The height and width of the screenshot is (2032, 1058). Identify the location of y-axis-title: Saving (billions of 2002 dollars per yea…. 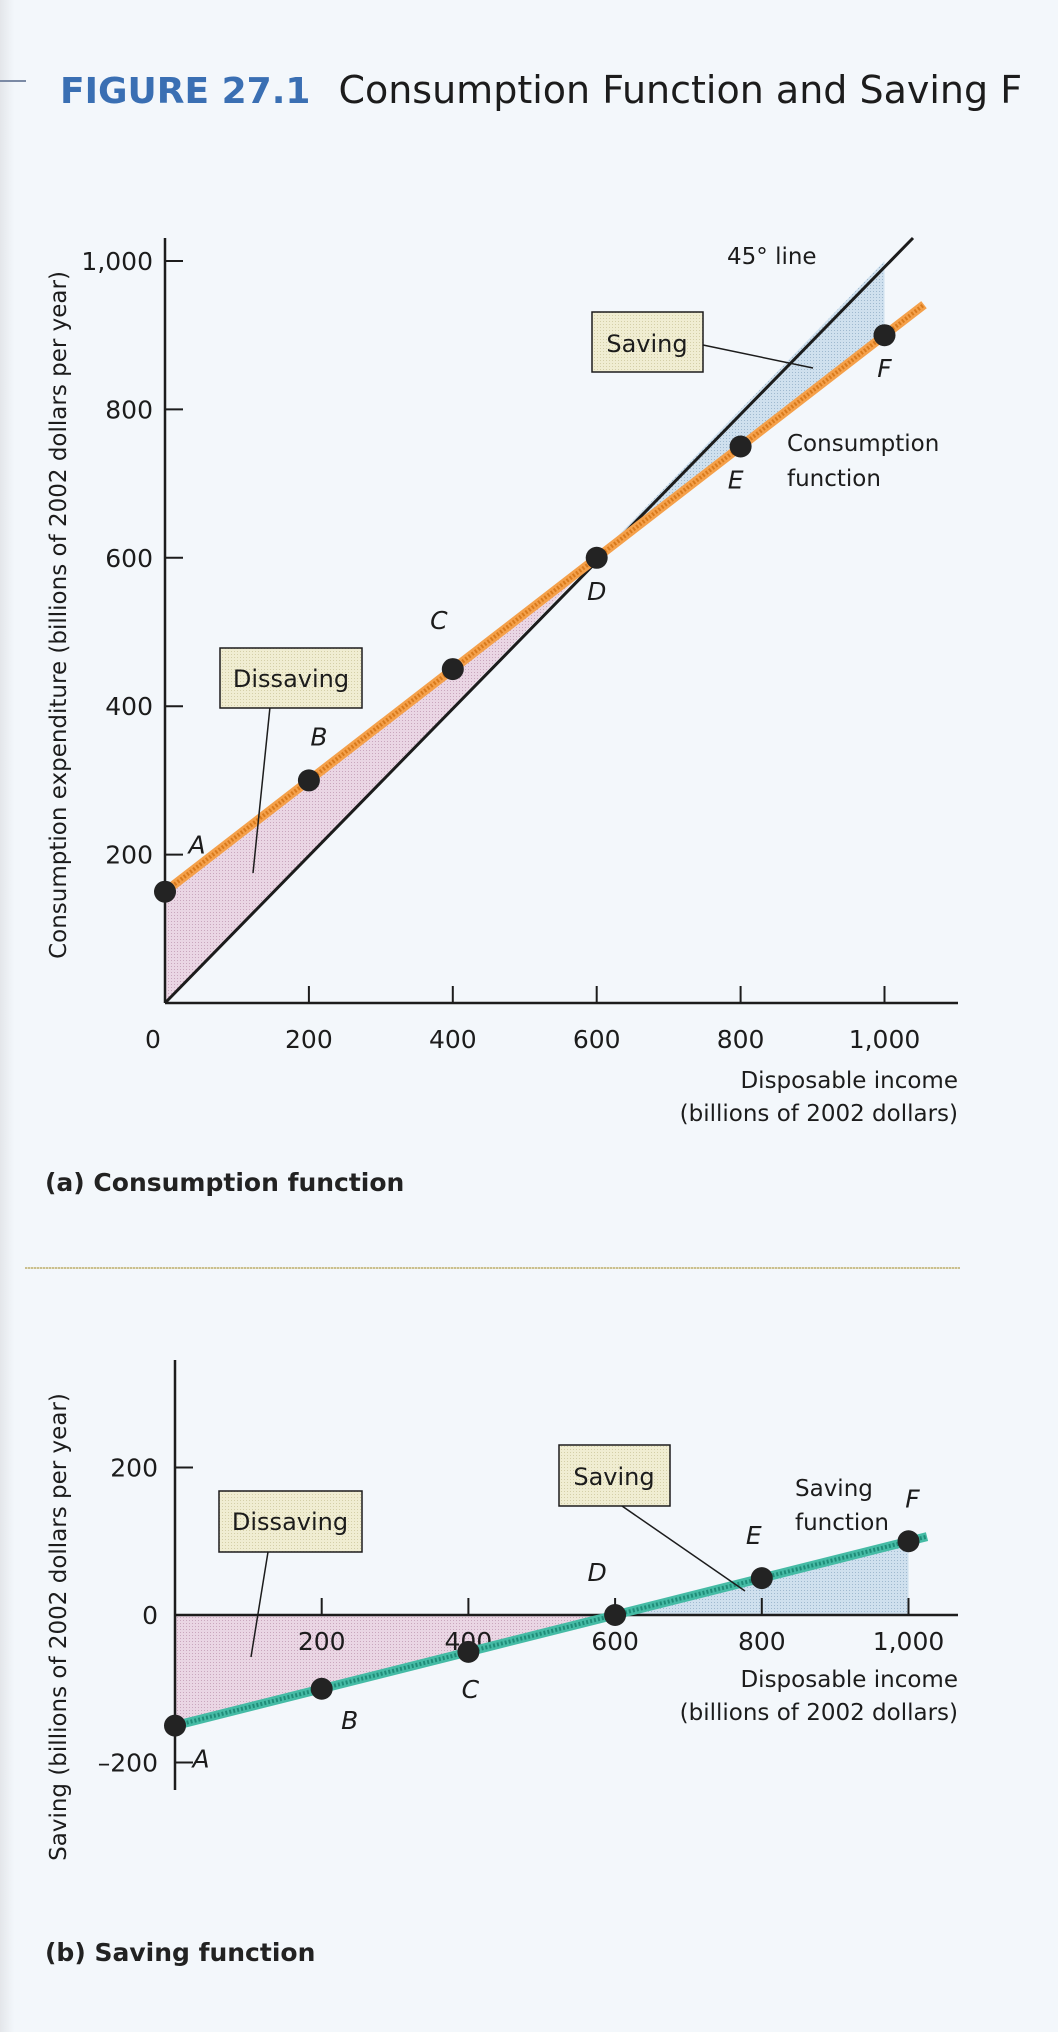
(59, 1627).